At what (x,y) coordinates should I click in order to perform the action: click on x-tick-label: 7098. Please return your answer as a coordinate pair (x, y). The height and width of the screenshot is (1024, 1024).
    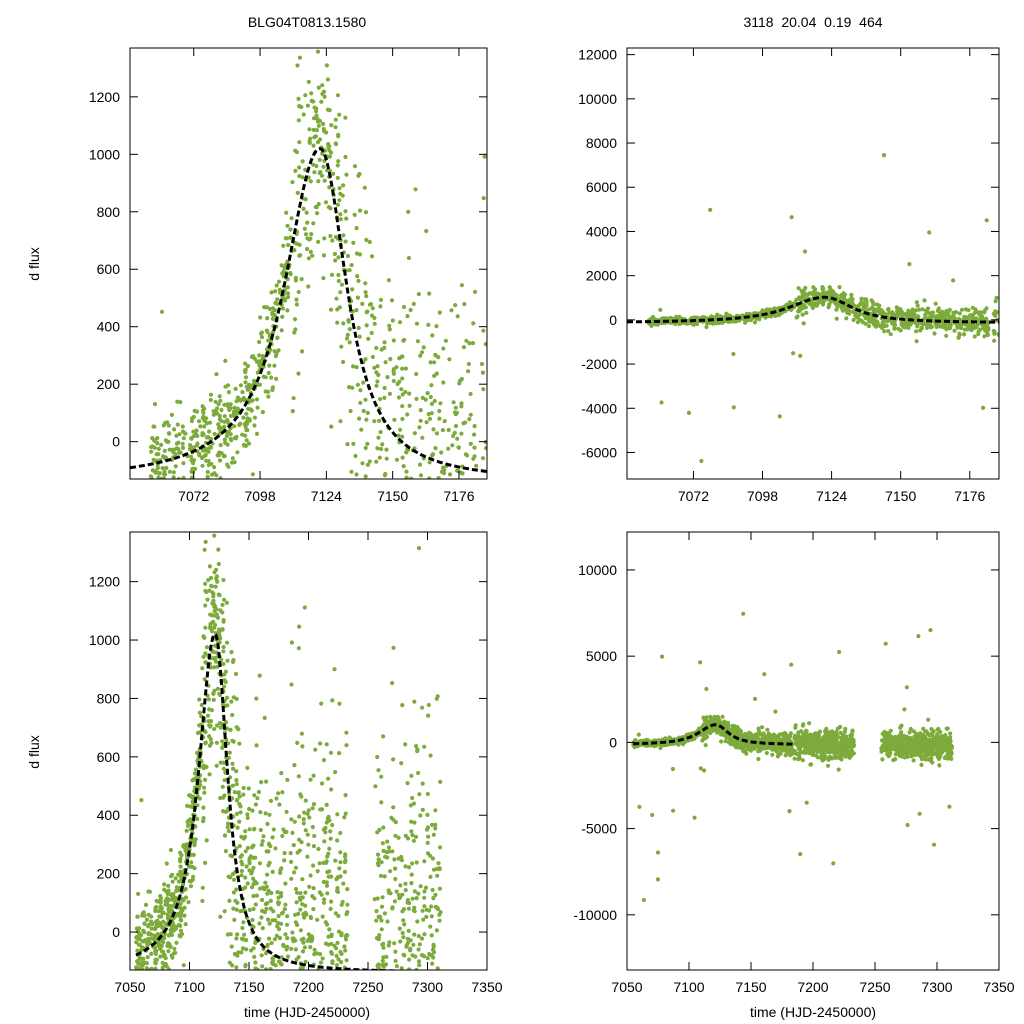
    Looking at the image, I should click on (259, 496).